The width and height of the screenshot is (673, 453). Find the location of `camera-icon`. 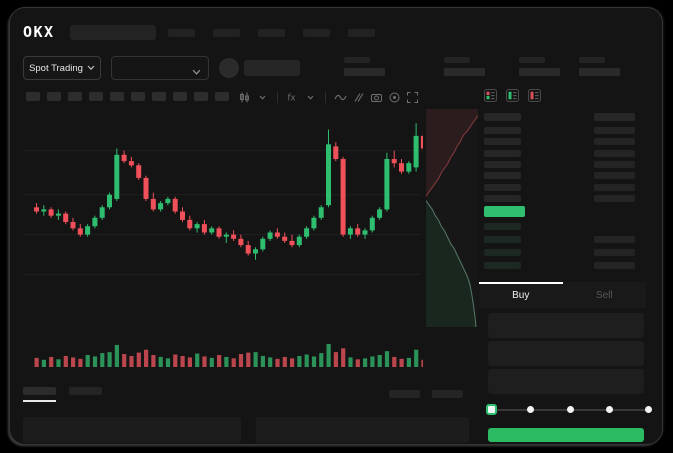

camera-icon is located at coordinates (376, 97).